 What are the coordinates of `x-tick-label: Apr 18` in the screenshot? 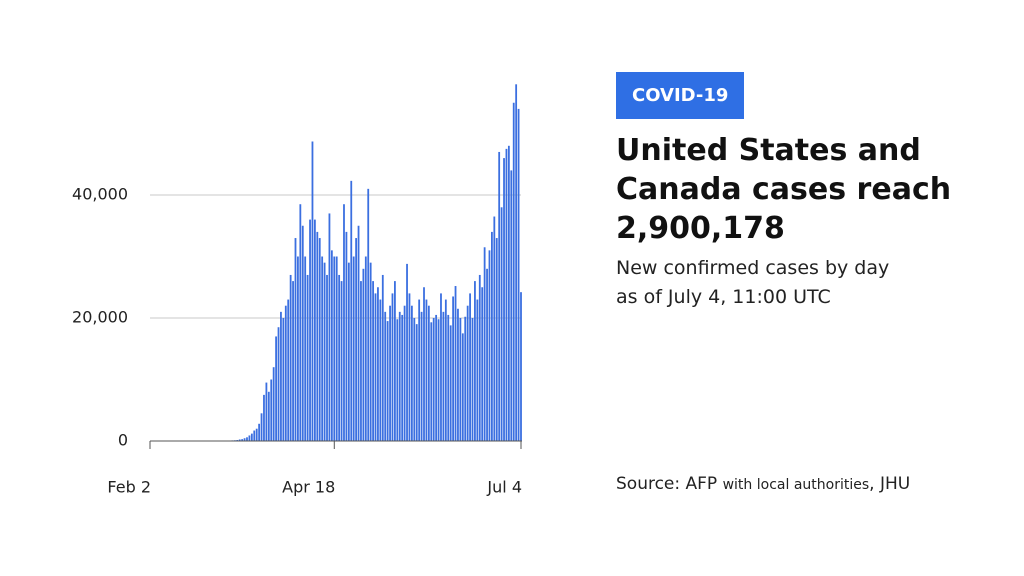 It's located at (308, 487).